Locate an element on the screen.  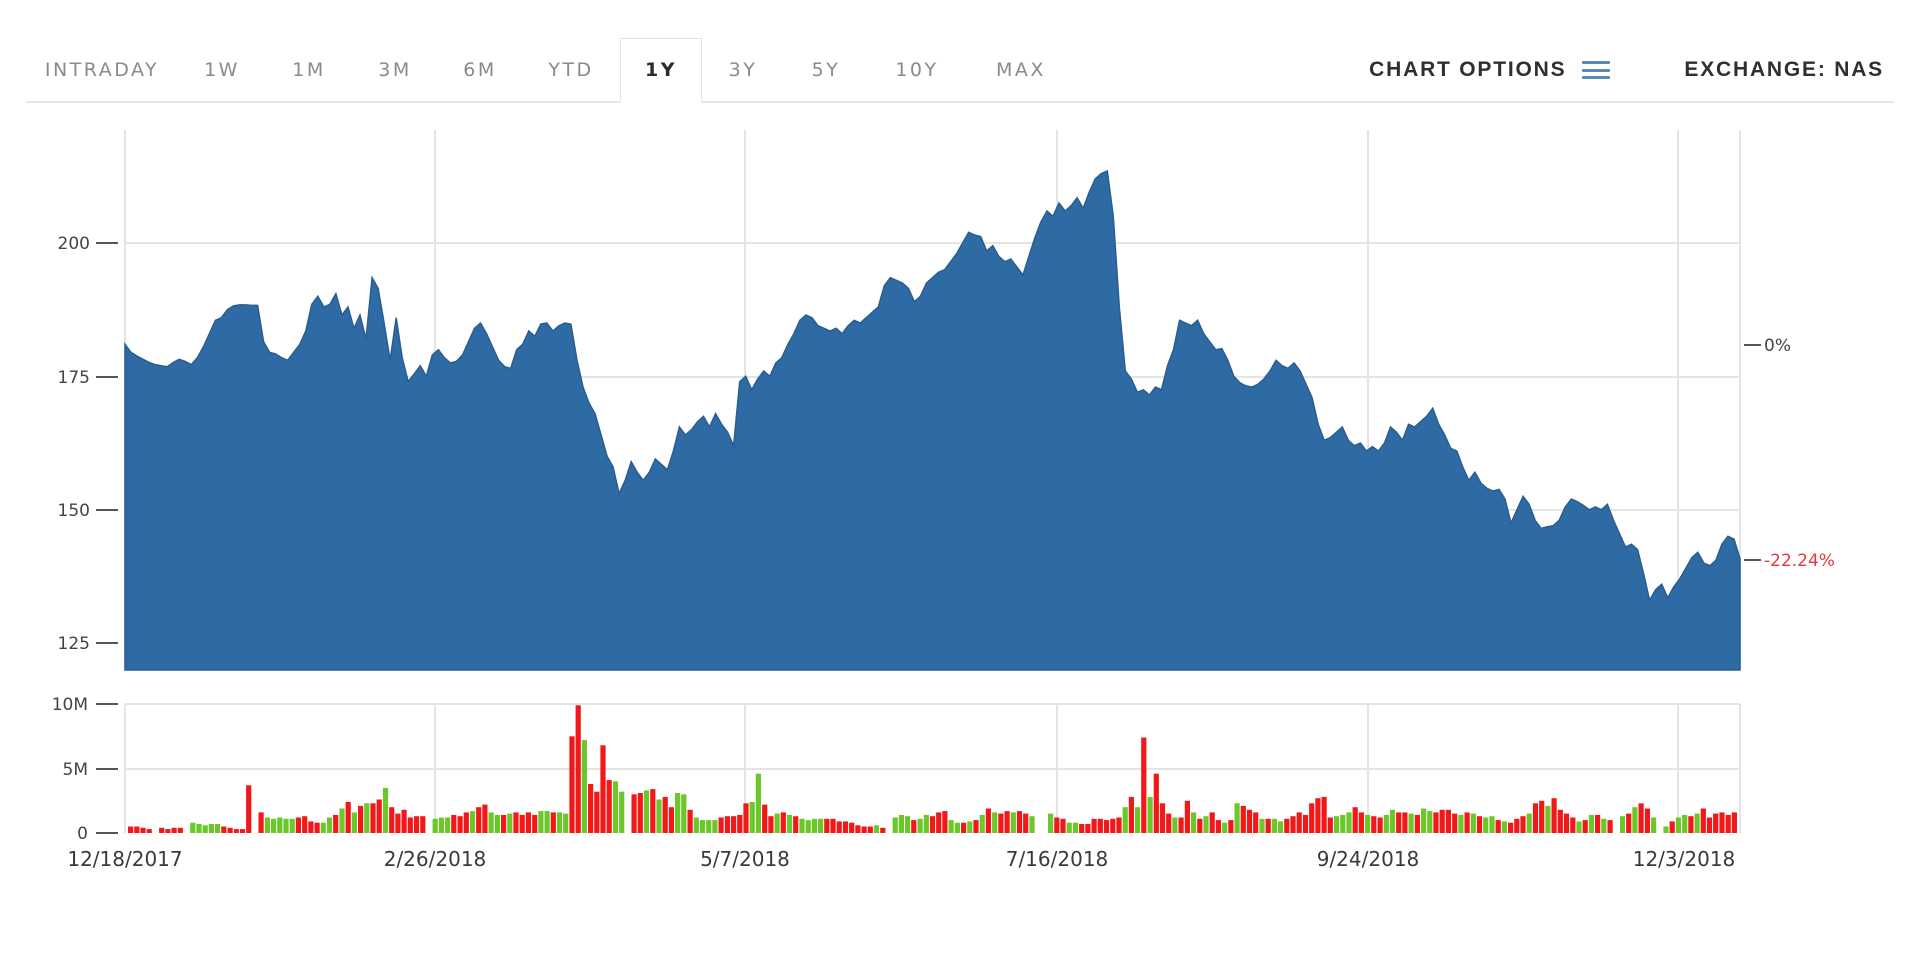
tab-5y: 5Y is located at coordinates (826, 70).